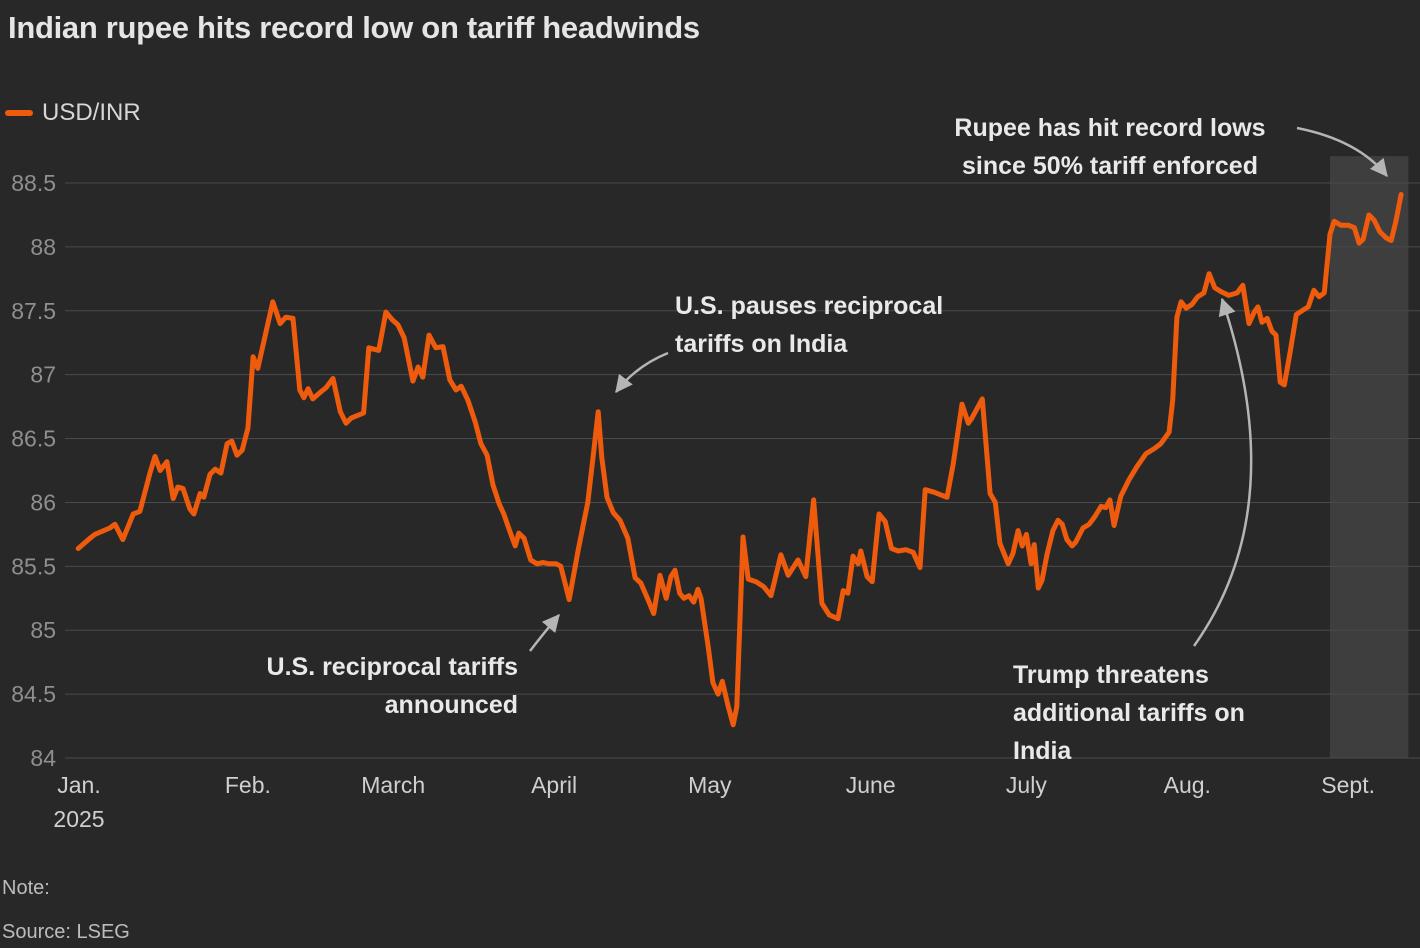 This screenshot has height=948, width=1420. I want to click on x-tick-label: March, so click(393, 785).